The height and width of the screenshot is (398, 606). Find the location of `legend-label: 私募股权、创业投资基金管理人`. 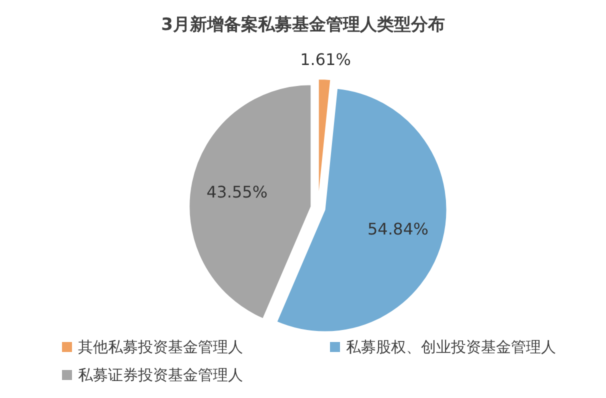

legend-label: 私募股权、创业投资基金管理人 is located at coordinates (451, 347).